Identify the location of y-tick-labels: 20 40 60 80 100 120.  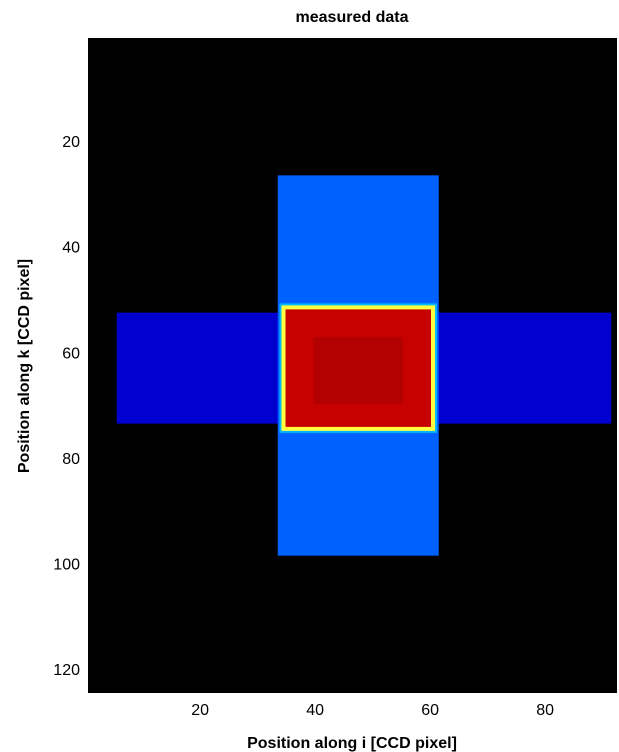
(66, 406).